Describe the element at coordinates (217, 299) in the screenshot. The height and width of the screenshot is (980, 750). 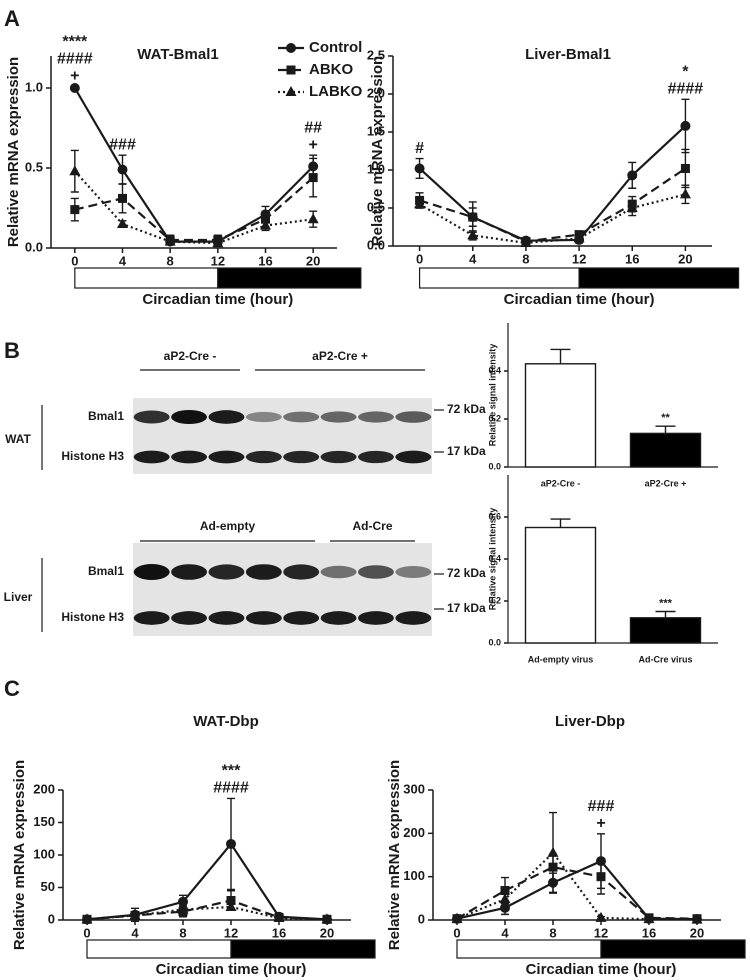
I see `x-axis-label: Circadian time (hour)` at that location.